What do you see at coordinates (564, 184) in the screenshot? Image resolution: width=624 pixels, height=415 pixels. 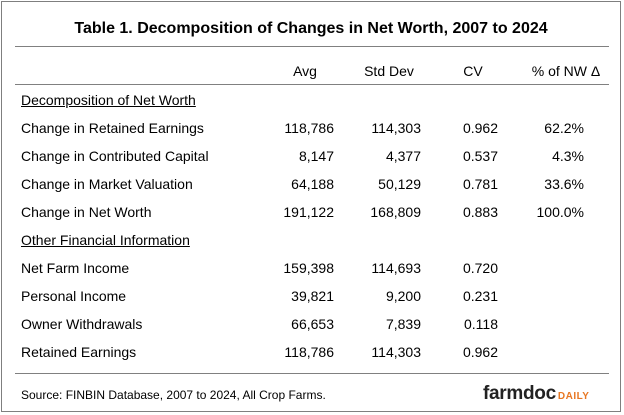 I see `cell-pct: 33.6%` at bounding box center [564, 184].